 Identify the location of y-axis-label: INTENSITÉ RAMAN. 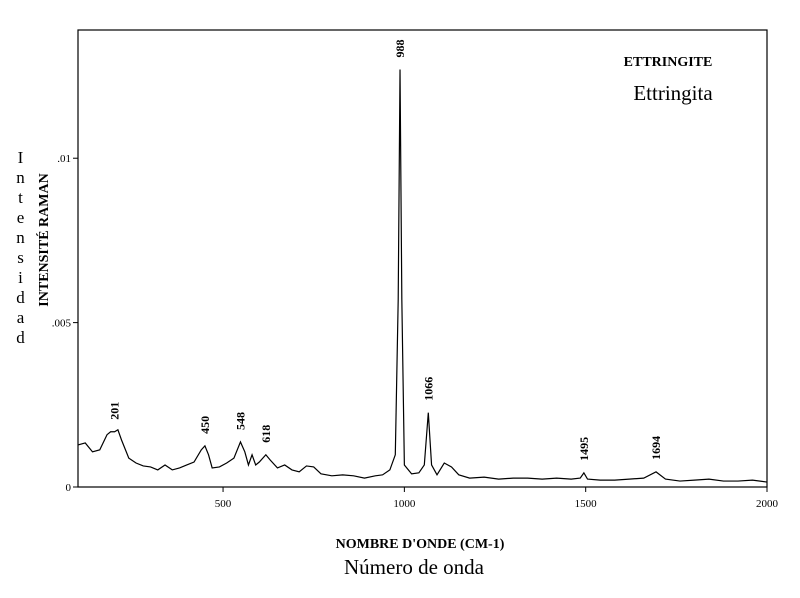
(43, 239).